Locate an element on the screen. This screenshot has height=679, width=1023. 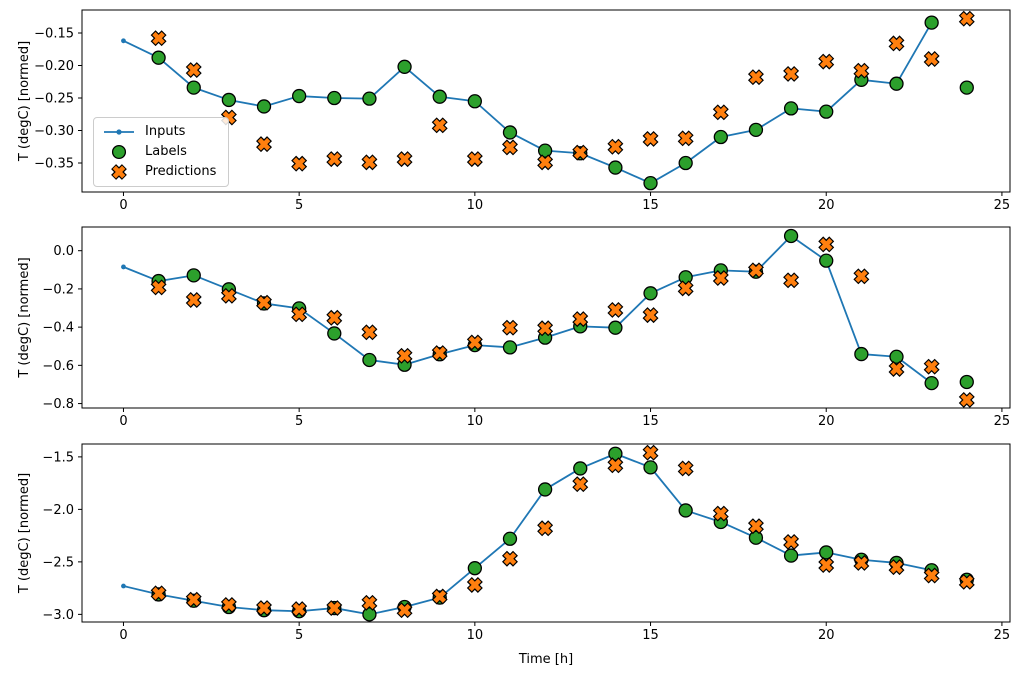
y-tick-label: −0.4 is located at coordinates (58, 328).